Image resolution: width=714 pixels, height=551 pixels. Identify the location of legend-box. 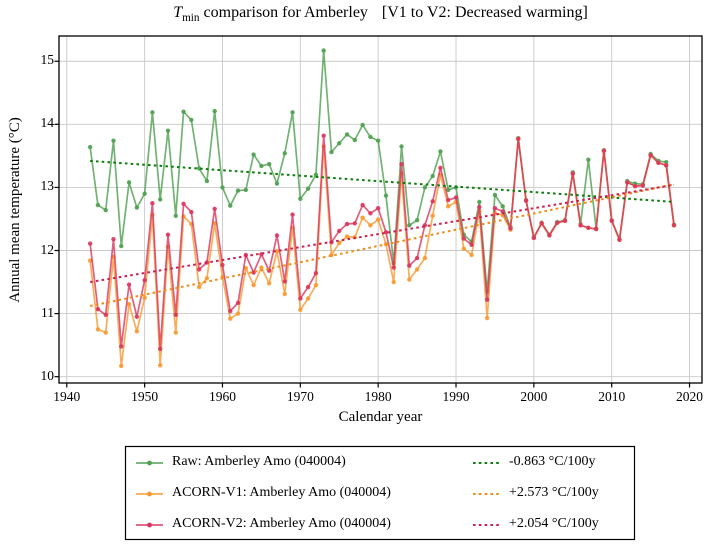
(380, 493).